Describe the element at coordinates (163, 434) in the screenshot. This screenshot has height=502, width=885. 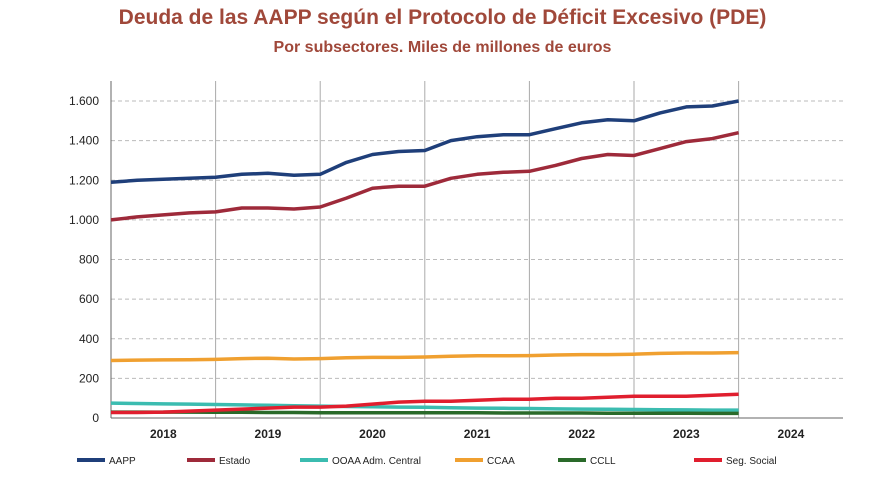
I see `x-tick-label: 2018` at that location.